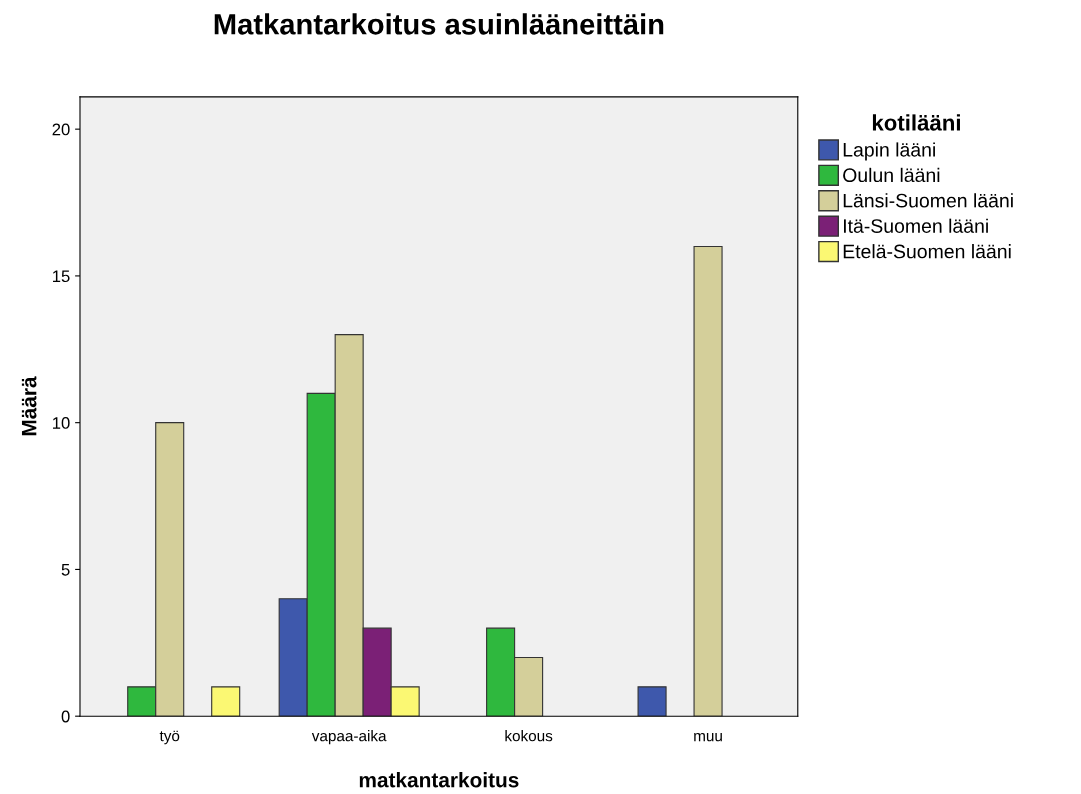 The height and width of the screenshot is (794, 1081). What do you see at coordinates (928, 200) in the screenshot?
I see `legend-label: Länsi-Suomen lääni` at bounding box center [928, 200].